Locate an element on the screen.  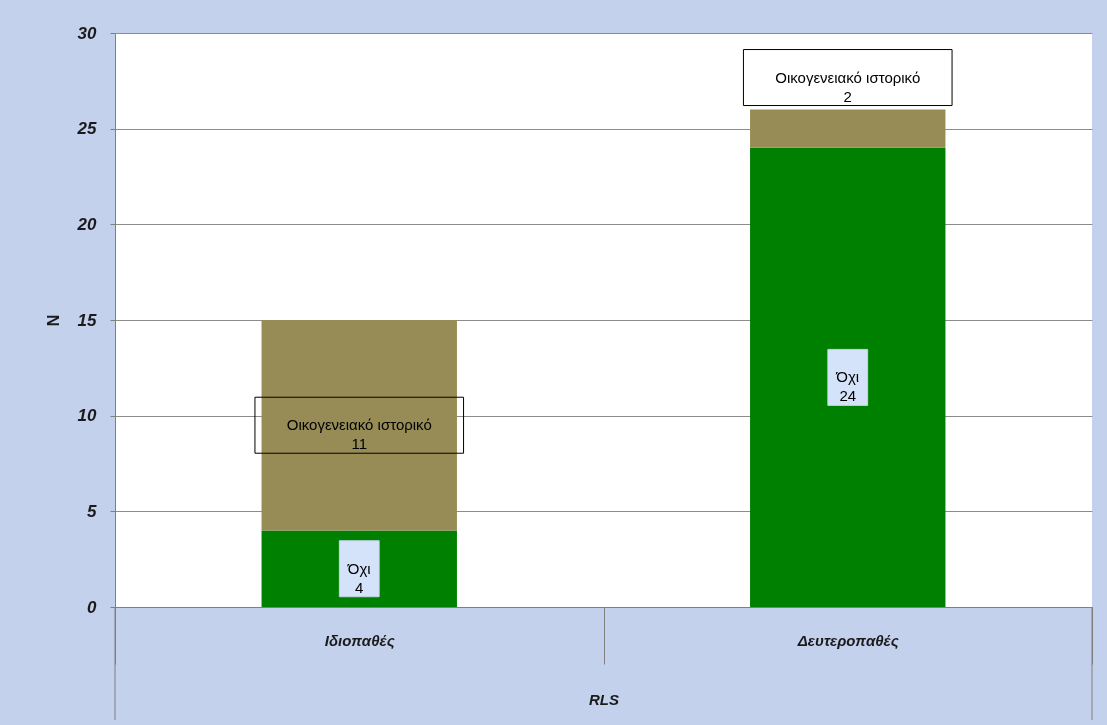
text: Όχι is located at coordinates (848, 377).